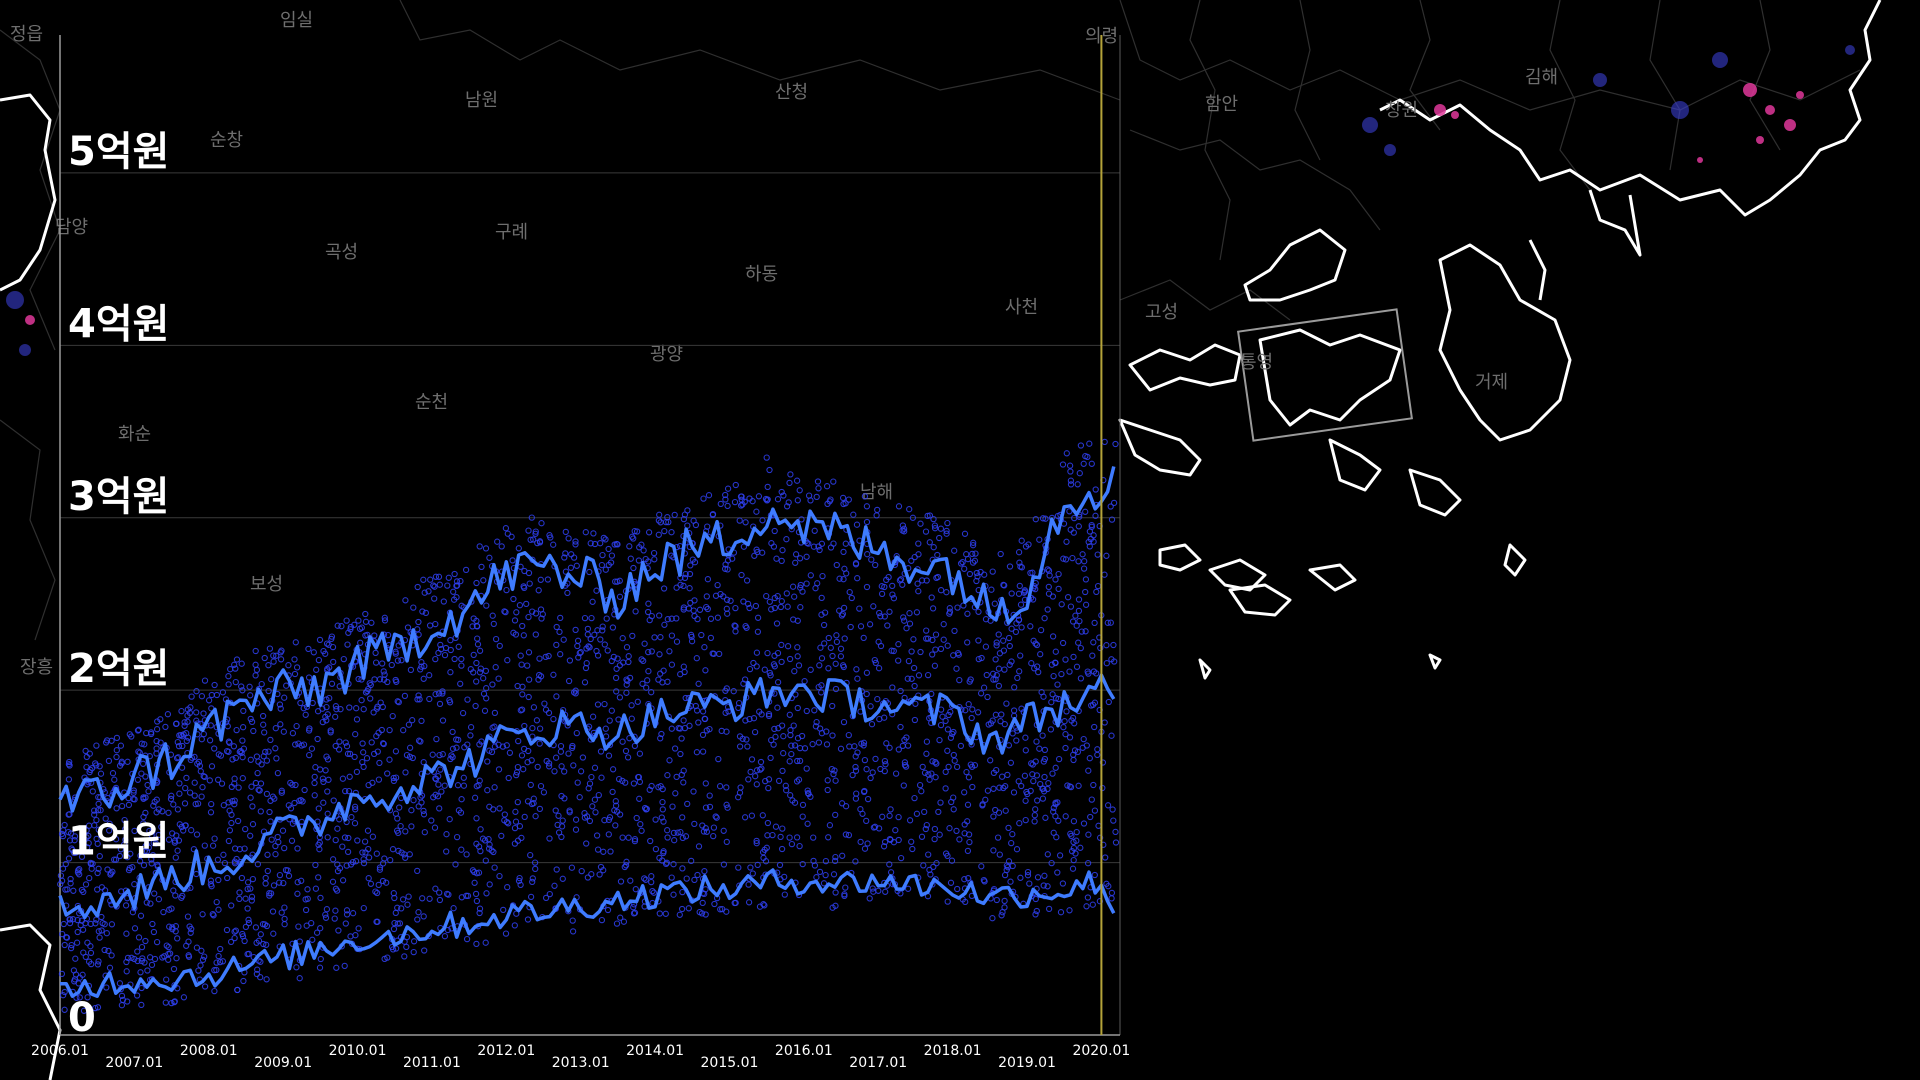  I want to click on place-label: 고성, so click(1161, 312).